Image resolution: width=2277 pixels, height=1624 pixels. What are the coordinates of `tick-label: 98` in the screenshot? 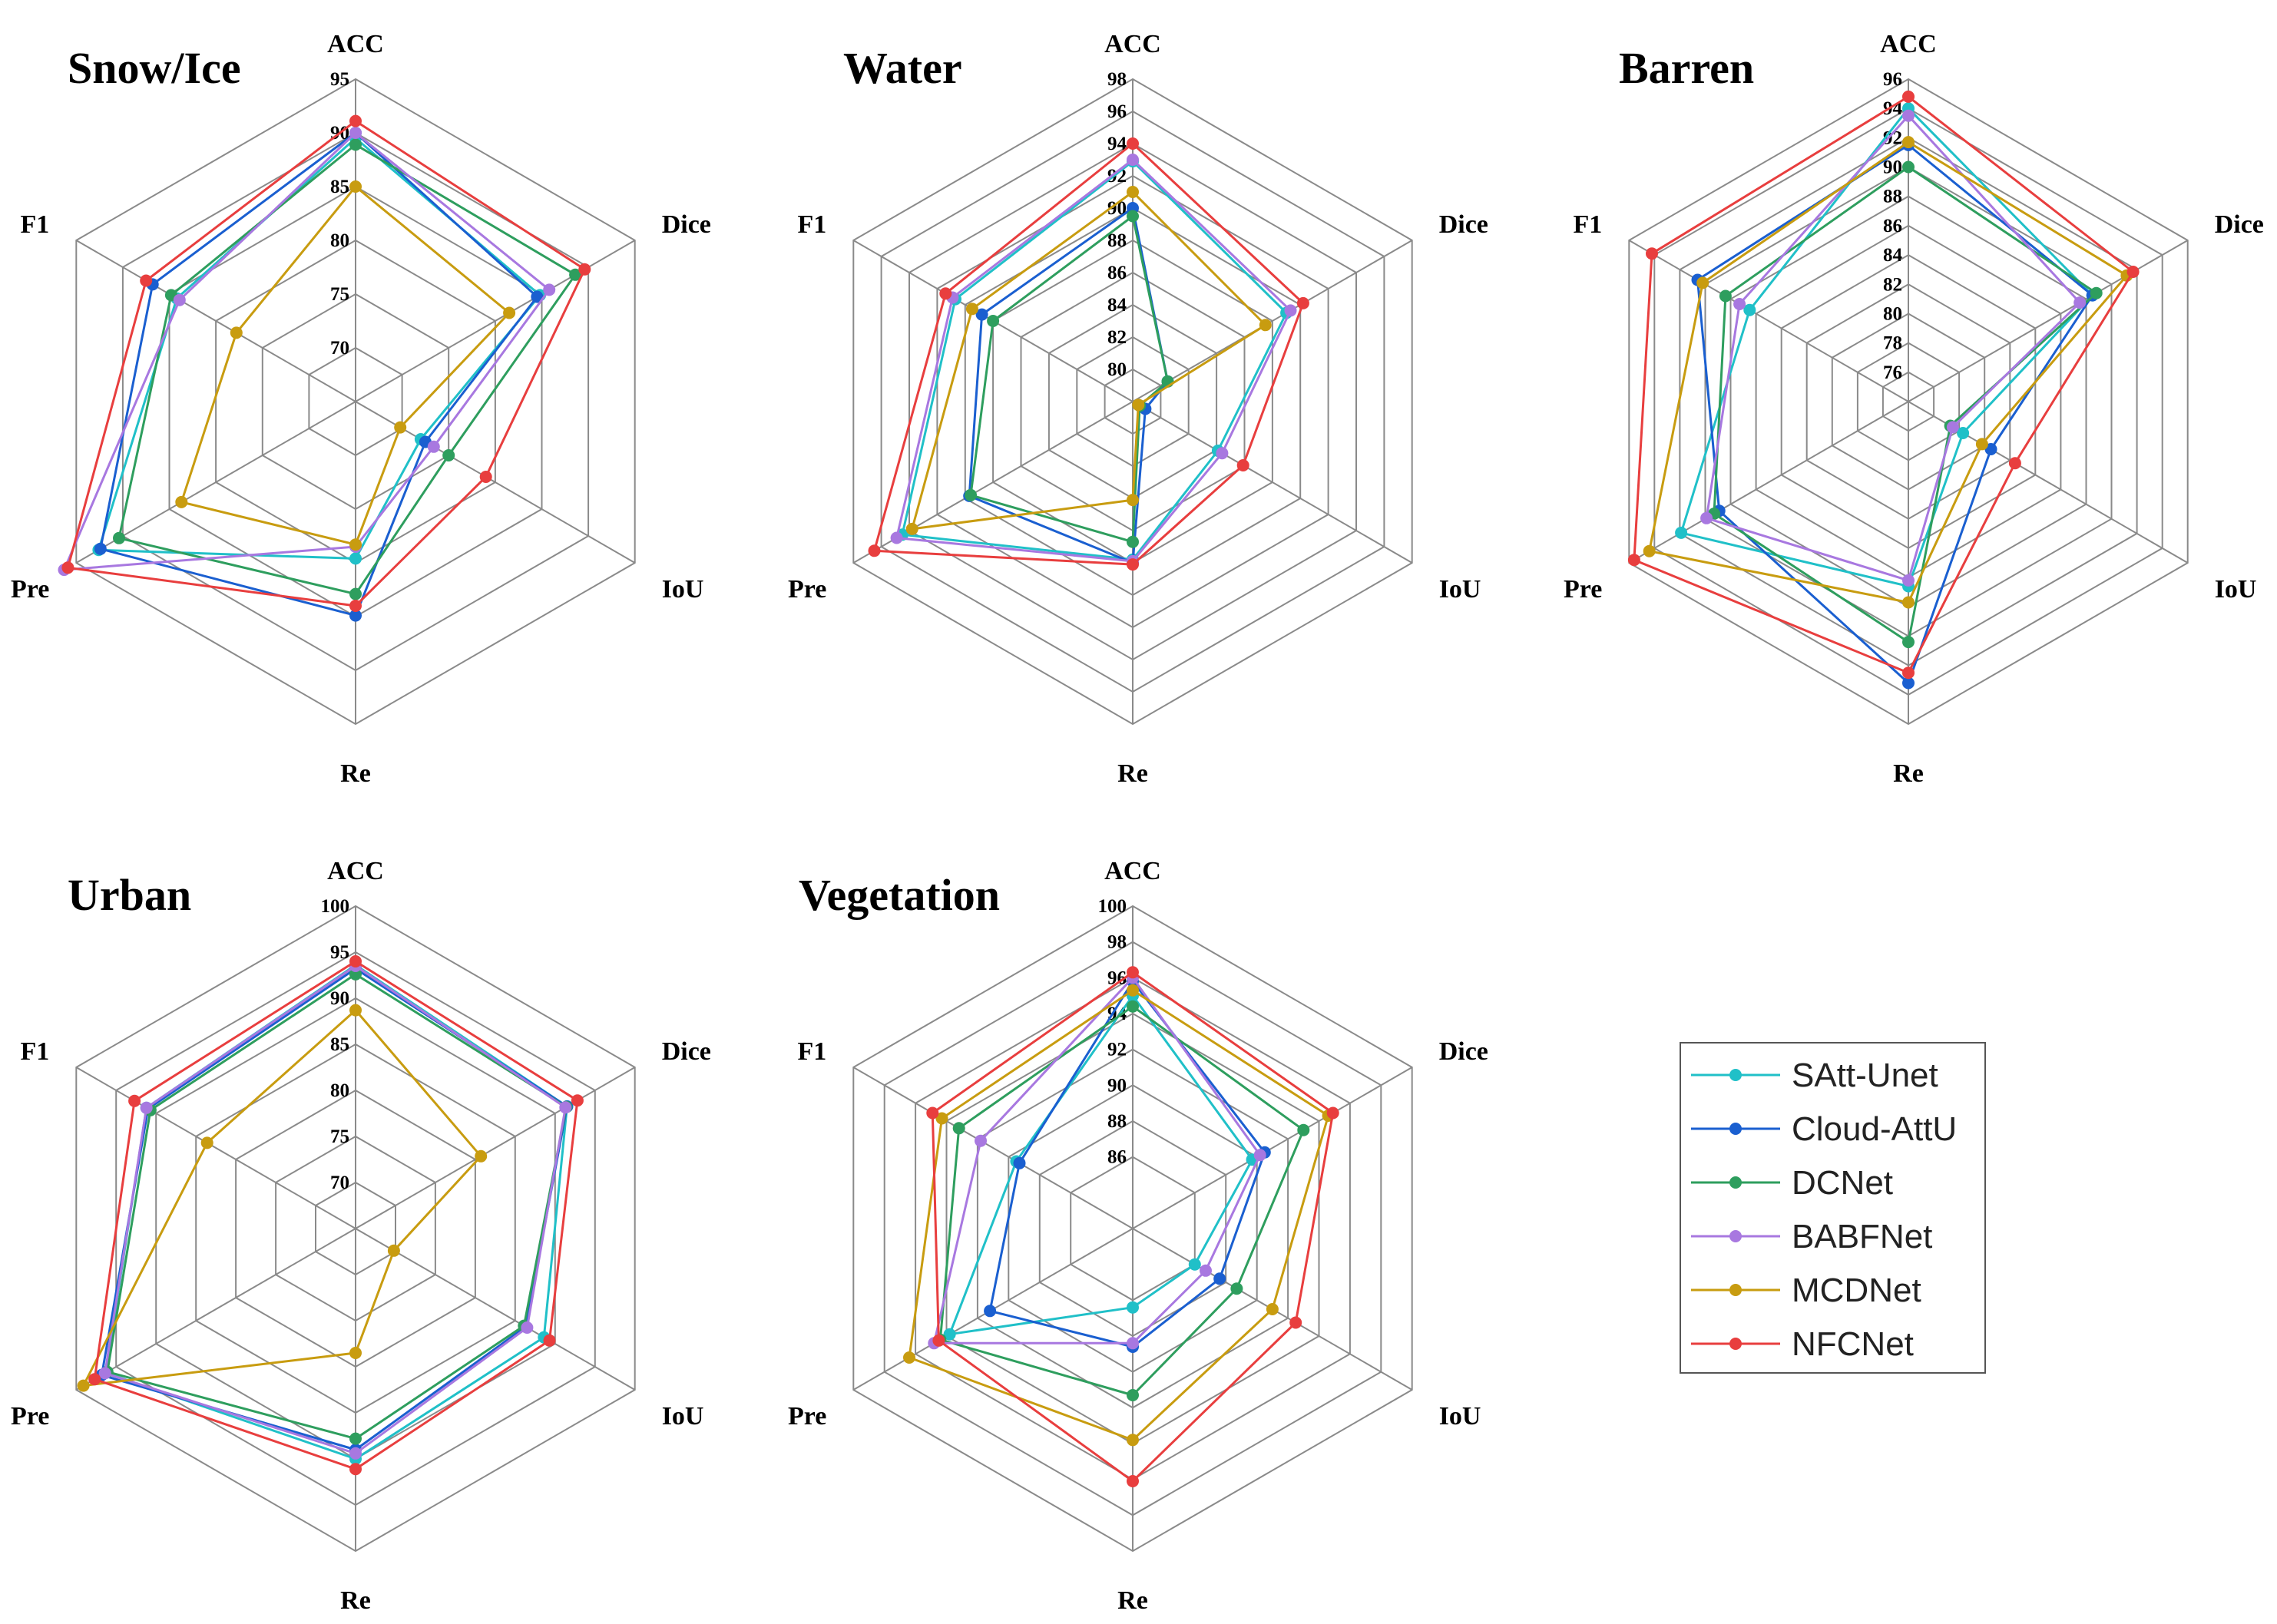 It's located at (1117, 79).